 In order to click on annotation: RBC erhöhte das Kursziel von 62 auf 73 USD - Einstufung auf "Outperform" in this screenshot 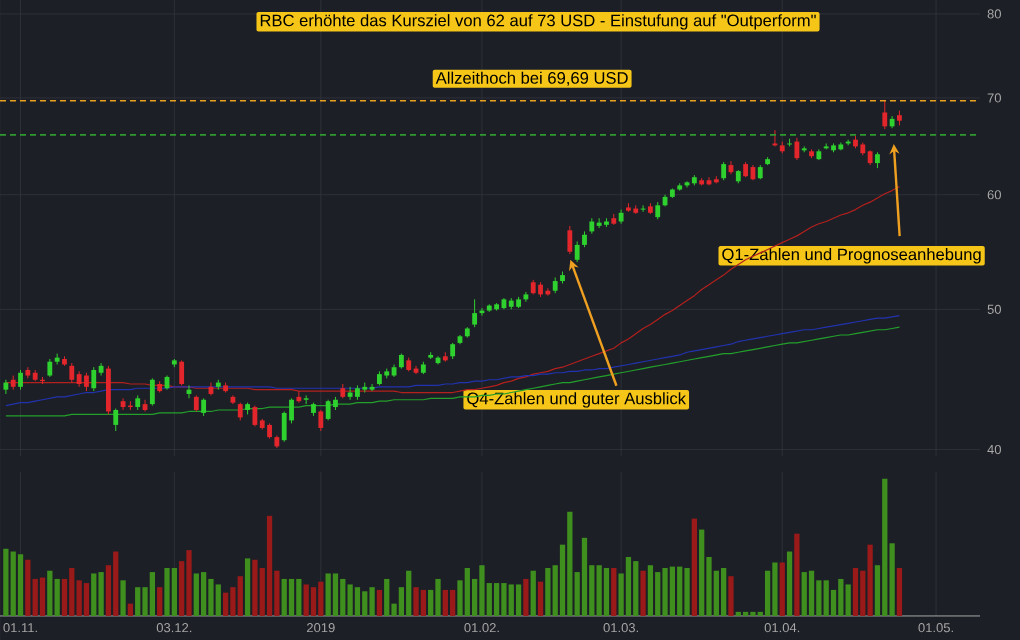, I will do `click(538, 22)`.